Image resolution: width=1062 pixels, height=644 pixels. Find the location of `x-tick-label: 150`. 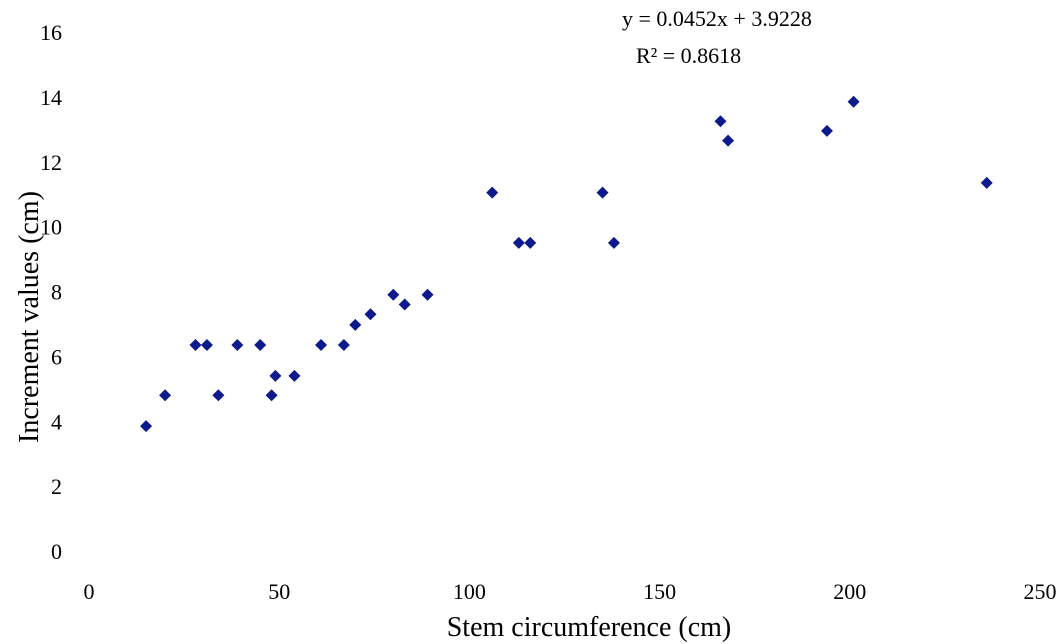

x-tick-label: 150 is located at coordinates (659, 591).